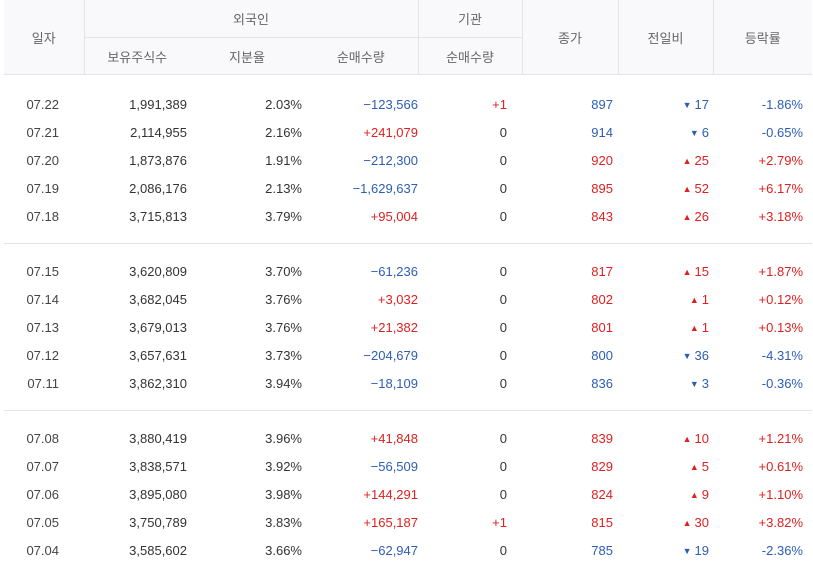  Describe the element at coordinates (394, 383) in the screenshot. I see `cell-foreign-net: −18,109` at that location.